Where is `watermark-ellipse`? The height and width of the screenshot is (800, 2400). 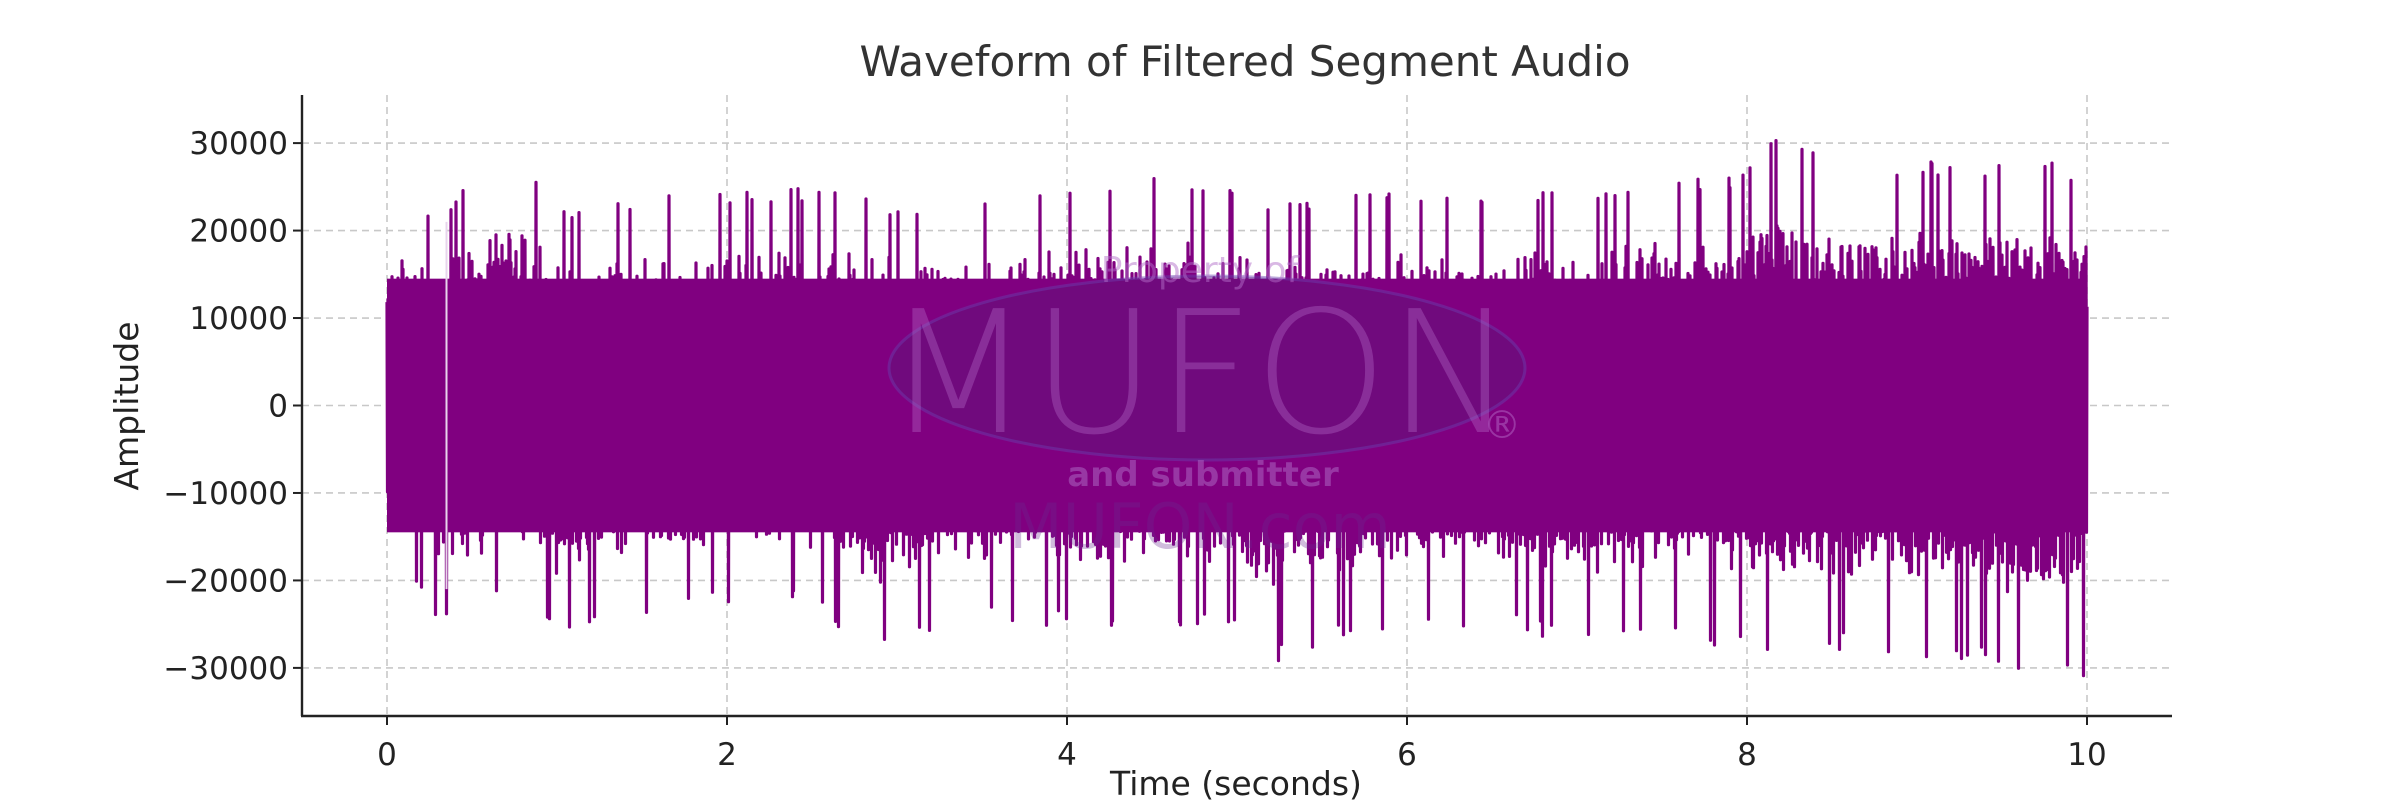
watermark-ellipse is located at coordinates (1207, 368).